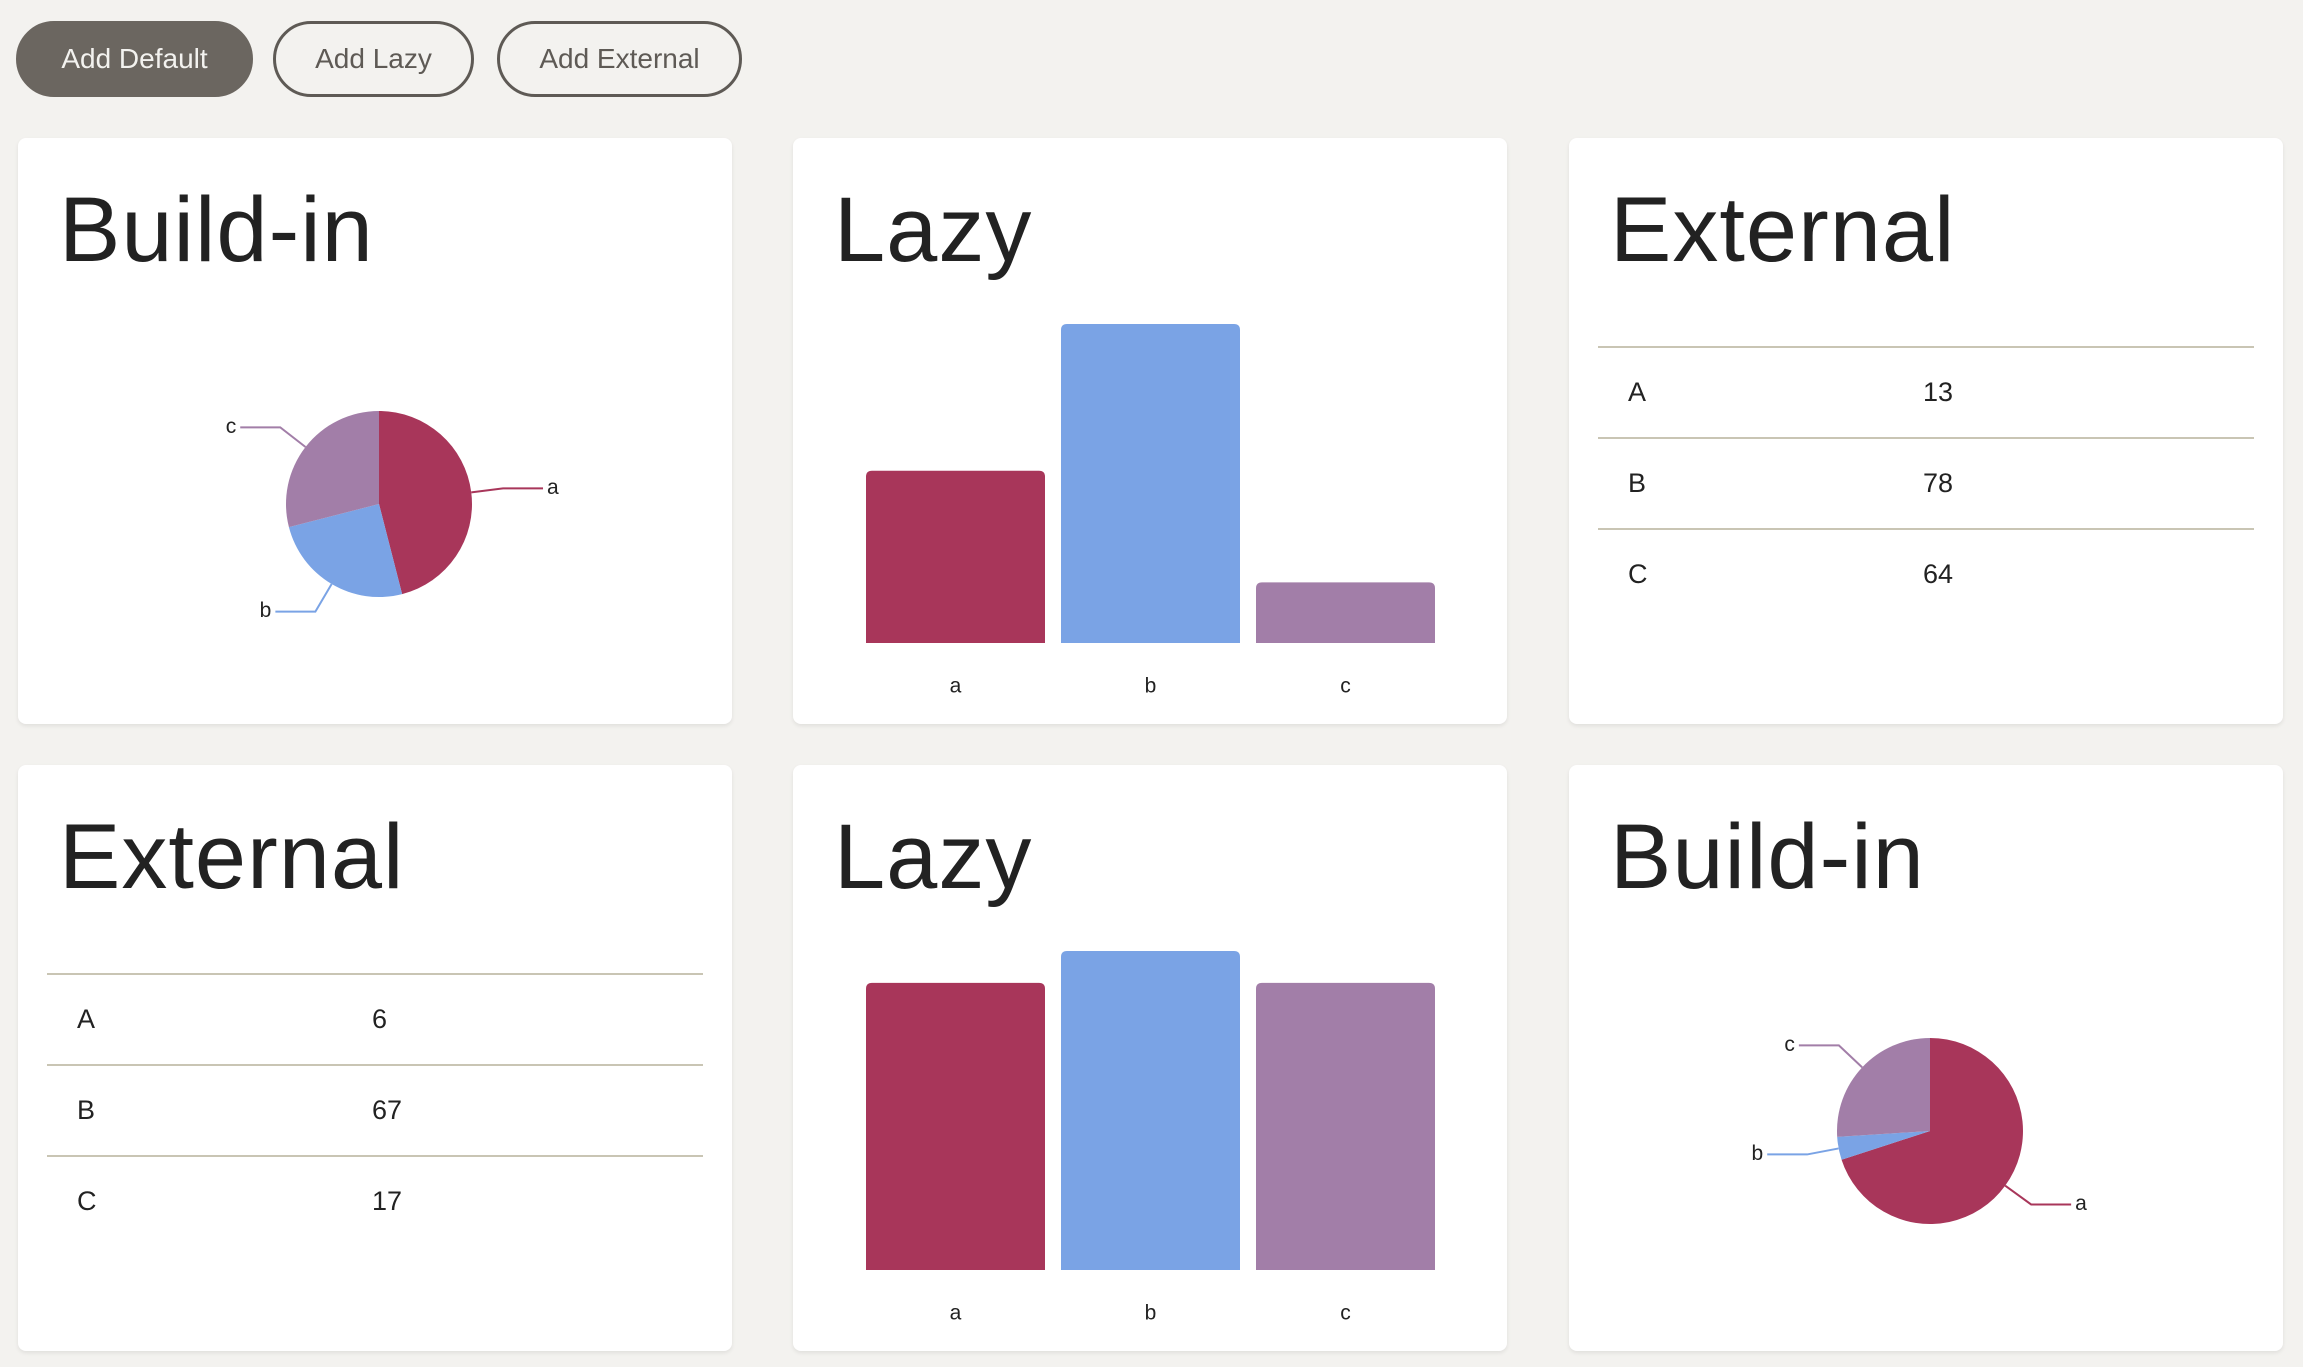 Image resolution: width=2303 pixels, height=1367 pixels. Describe the element at coordinates (2088, 573) in the screenshot. I see `table-cell: 64` at that location.